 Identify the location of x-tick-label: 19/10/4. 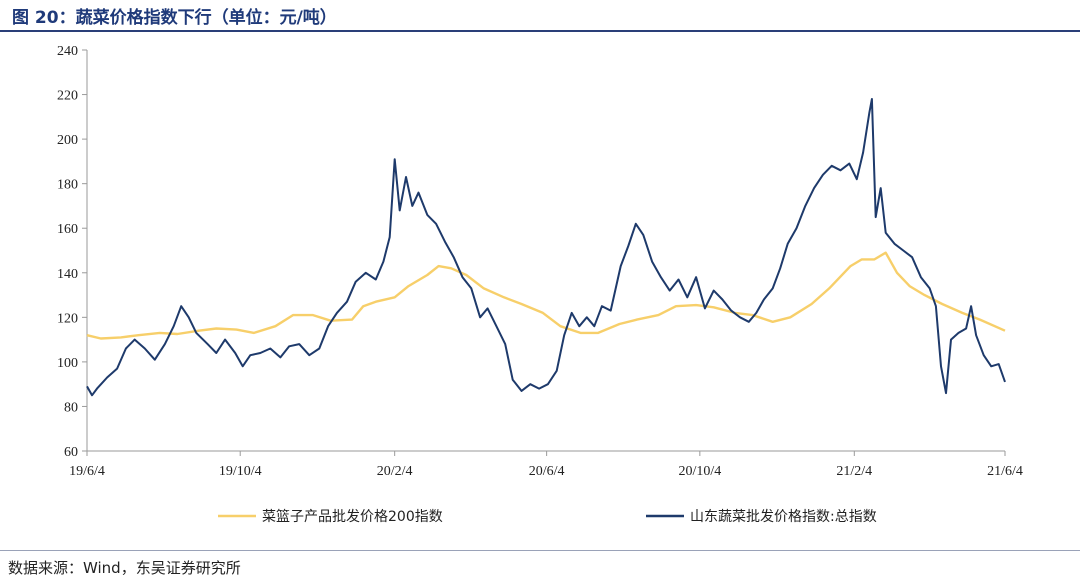
(240, 471).